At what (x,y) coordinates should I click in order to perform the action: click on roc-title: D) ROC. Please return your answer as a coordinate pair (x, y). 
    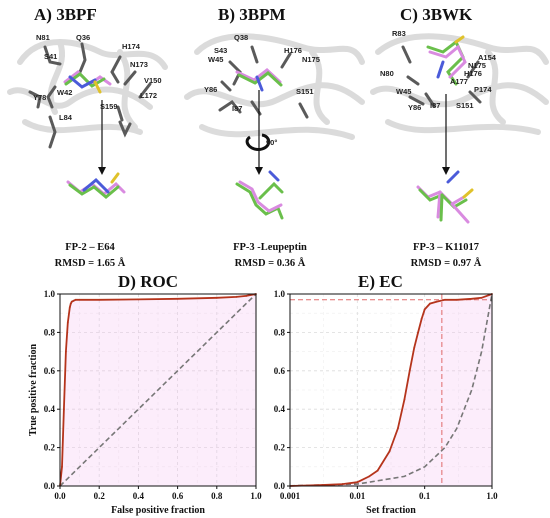
    Looking at the image, I should click on (148, 281).